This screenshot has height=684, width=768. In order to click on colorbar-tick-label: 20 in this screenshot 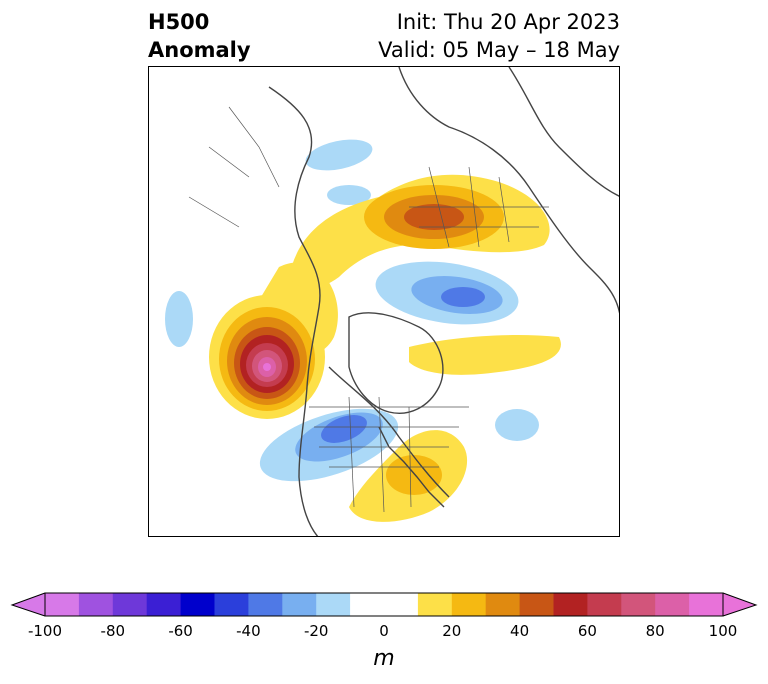, I will do `click(452, 631)`.